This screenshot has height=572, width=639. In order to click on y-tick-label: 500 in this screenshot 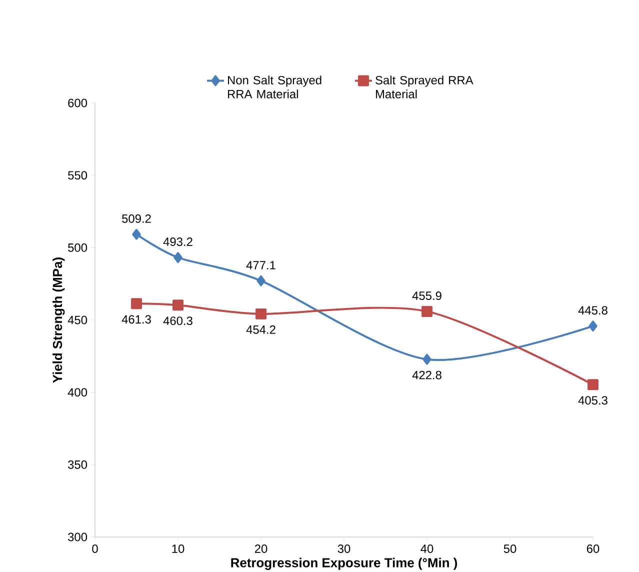, I will do `click(78, 247)`.